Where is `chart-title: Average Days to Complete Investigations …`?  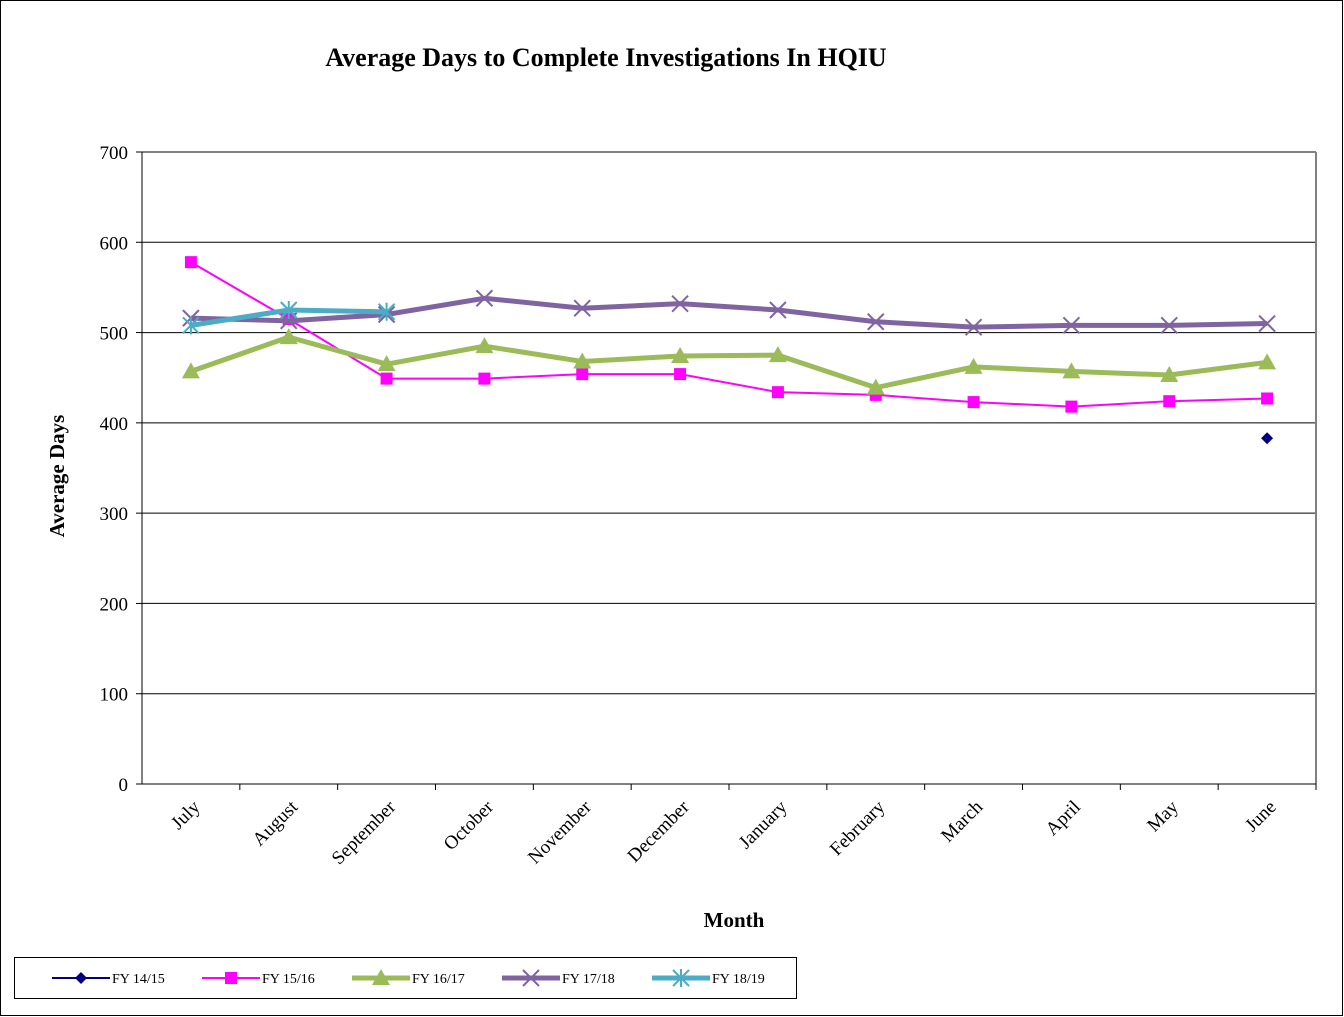 chart-title: Average Days to Complete Investigations … is located at coordinates (606, 57).